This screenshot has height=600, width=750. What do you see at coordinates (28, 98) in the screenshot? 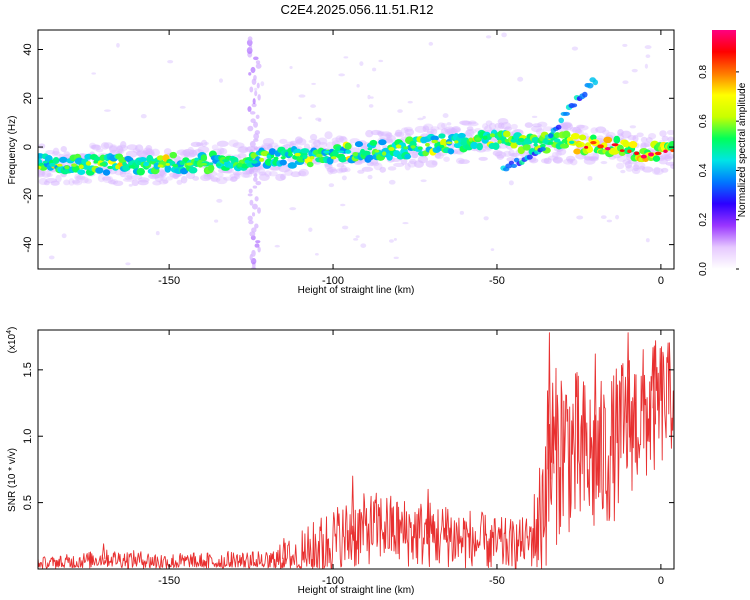
I see `y-tick-label: 20` at bounding box center [28, 98].